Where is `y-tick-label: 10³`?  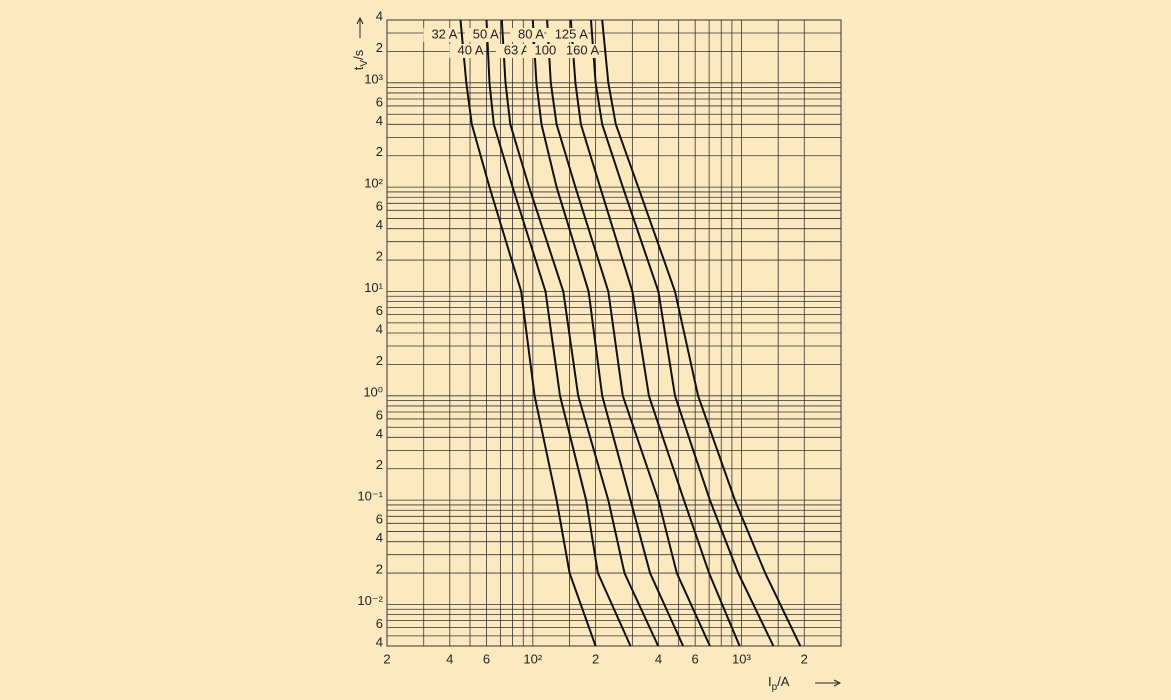 y-tick-label: 10³ is located at coordinates (373, 78).